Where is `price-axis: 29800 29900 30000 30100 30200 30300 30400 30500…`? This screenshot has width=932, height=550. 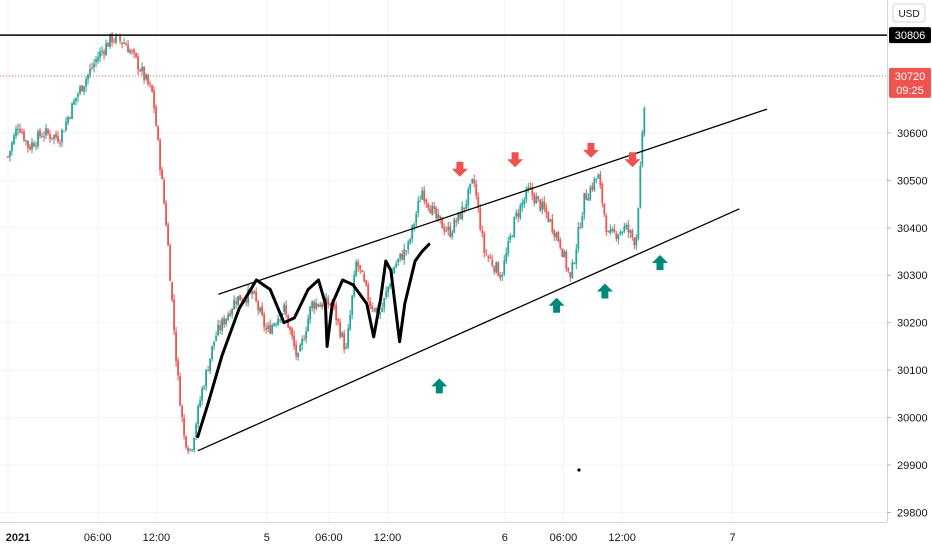
price-axis: 29800 29900 30000 30100 30200 30300 30400 30500… is located at coordinates (907, 324).